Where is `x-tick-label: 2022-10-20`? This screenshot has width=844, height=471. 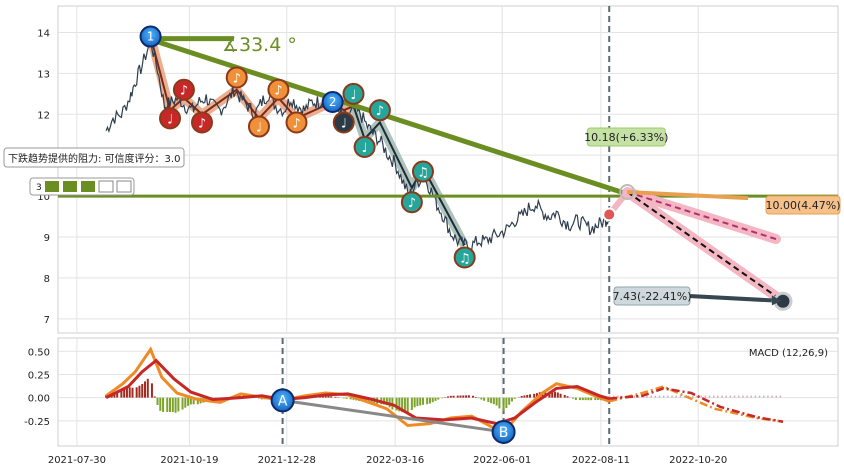
x-tick-label: 2022-10-20 is located at coordinates (698, 460).